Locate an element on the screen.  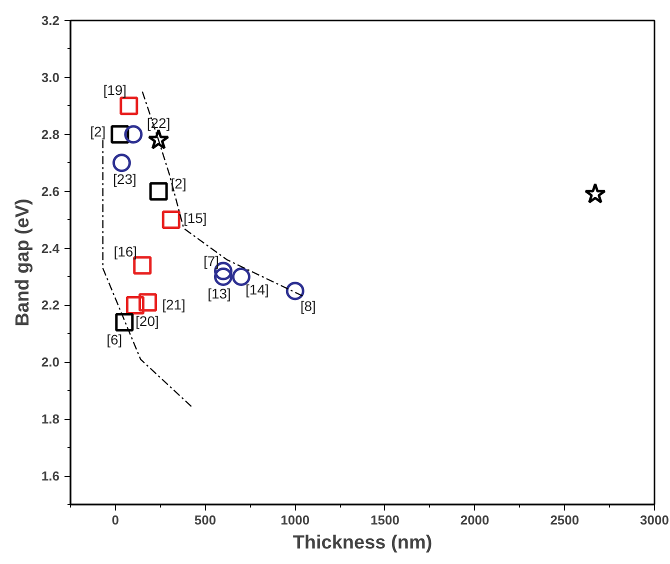
annotation: [14] is located at coordinates (257, 290).